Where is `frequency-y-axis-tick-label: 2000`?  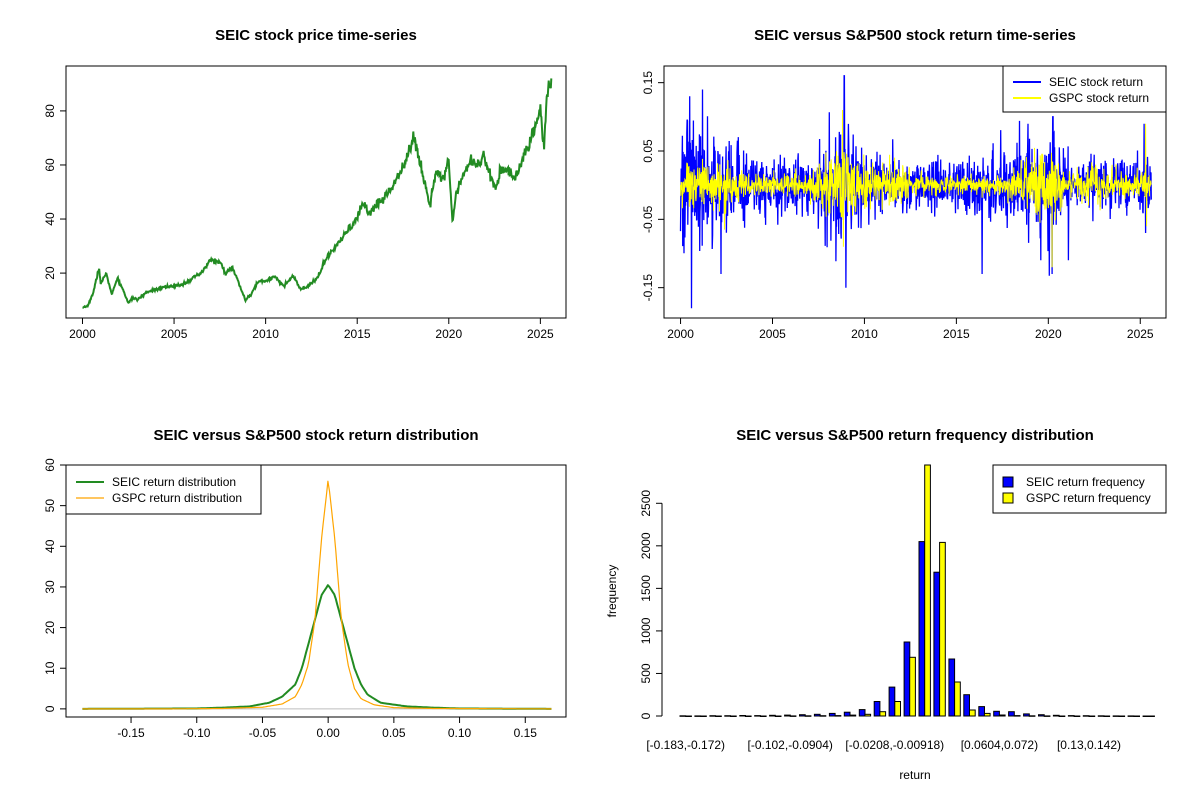
frequency-y-axis-tick-label: 2000 is located at coordinates (646, 545).